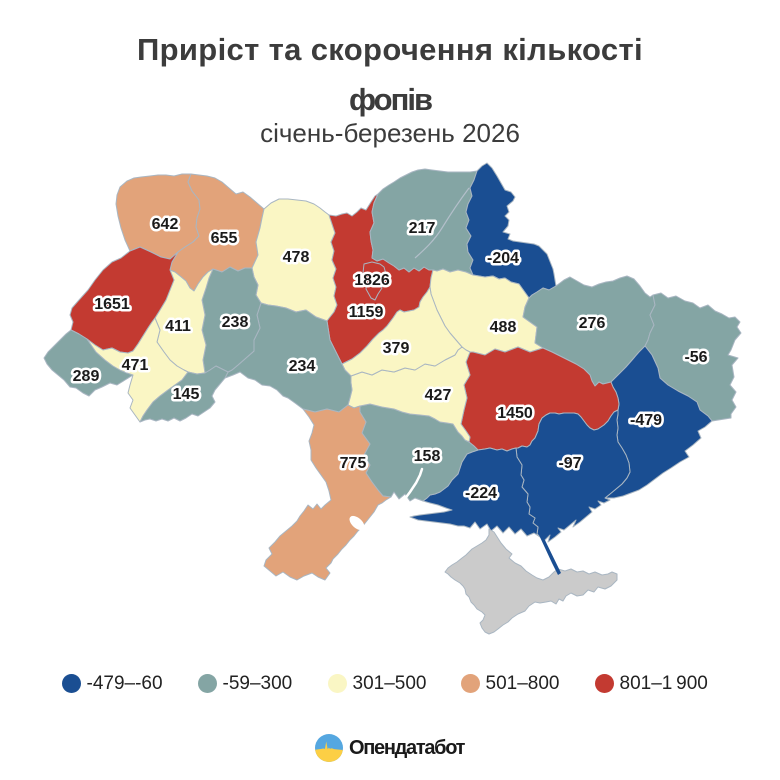 Image resolution: width=780 pixels, height=780 pixels. Describe the element at coordinates (422, 228) in the screenshot. I see `svg-text: 217` at that location.